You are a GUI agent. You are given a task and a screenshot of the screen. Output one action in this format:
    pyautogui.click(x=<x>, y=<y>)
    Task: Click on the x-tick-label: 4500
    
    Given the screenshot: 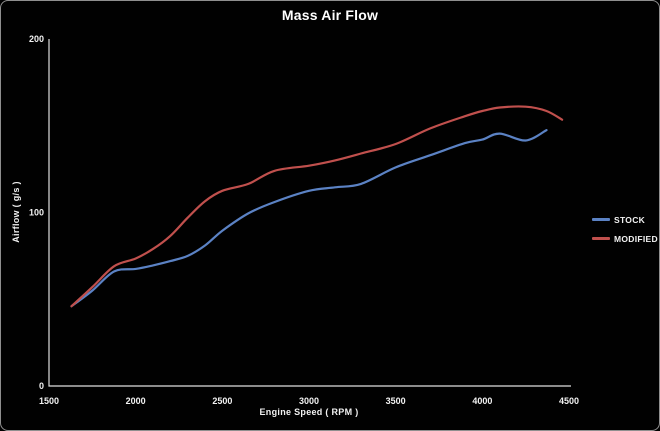 What is the action you would take?
    pyautogui.click(x=569, y=401)
    